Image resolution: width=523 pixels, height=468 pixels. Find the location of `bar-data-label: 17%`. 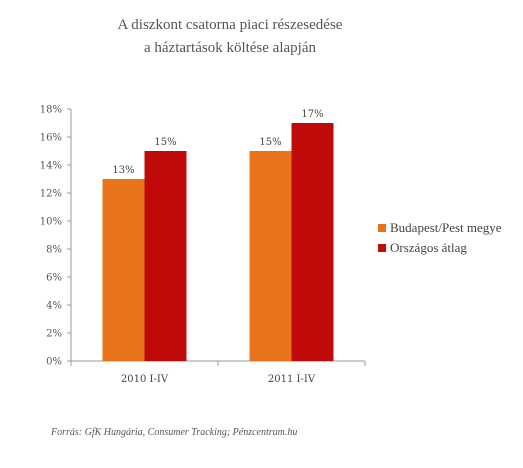

bar-data-label: 17% is located at coordinates (312, 114).